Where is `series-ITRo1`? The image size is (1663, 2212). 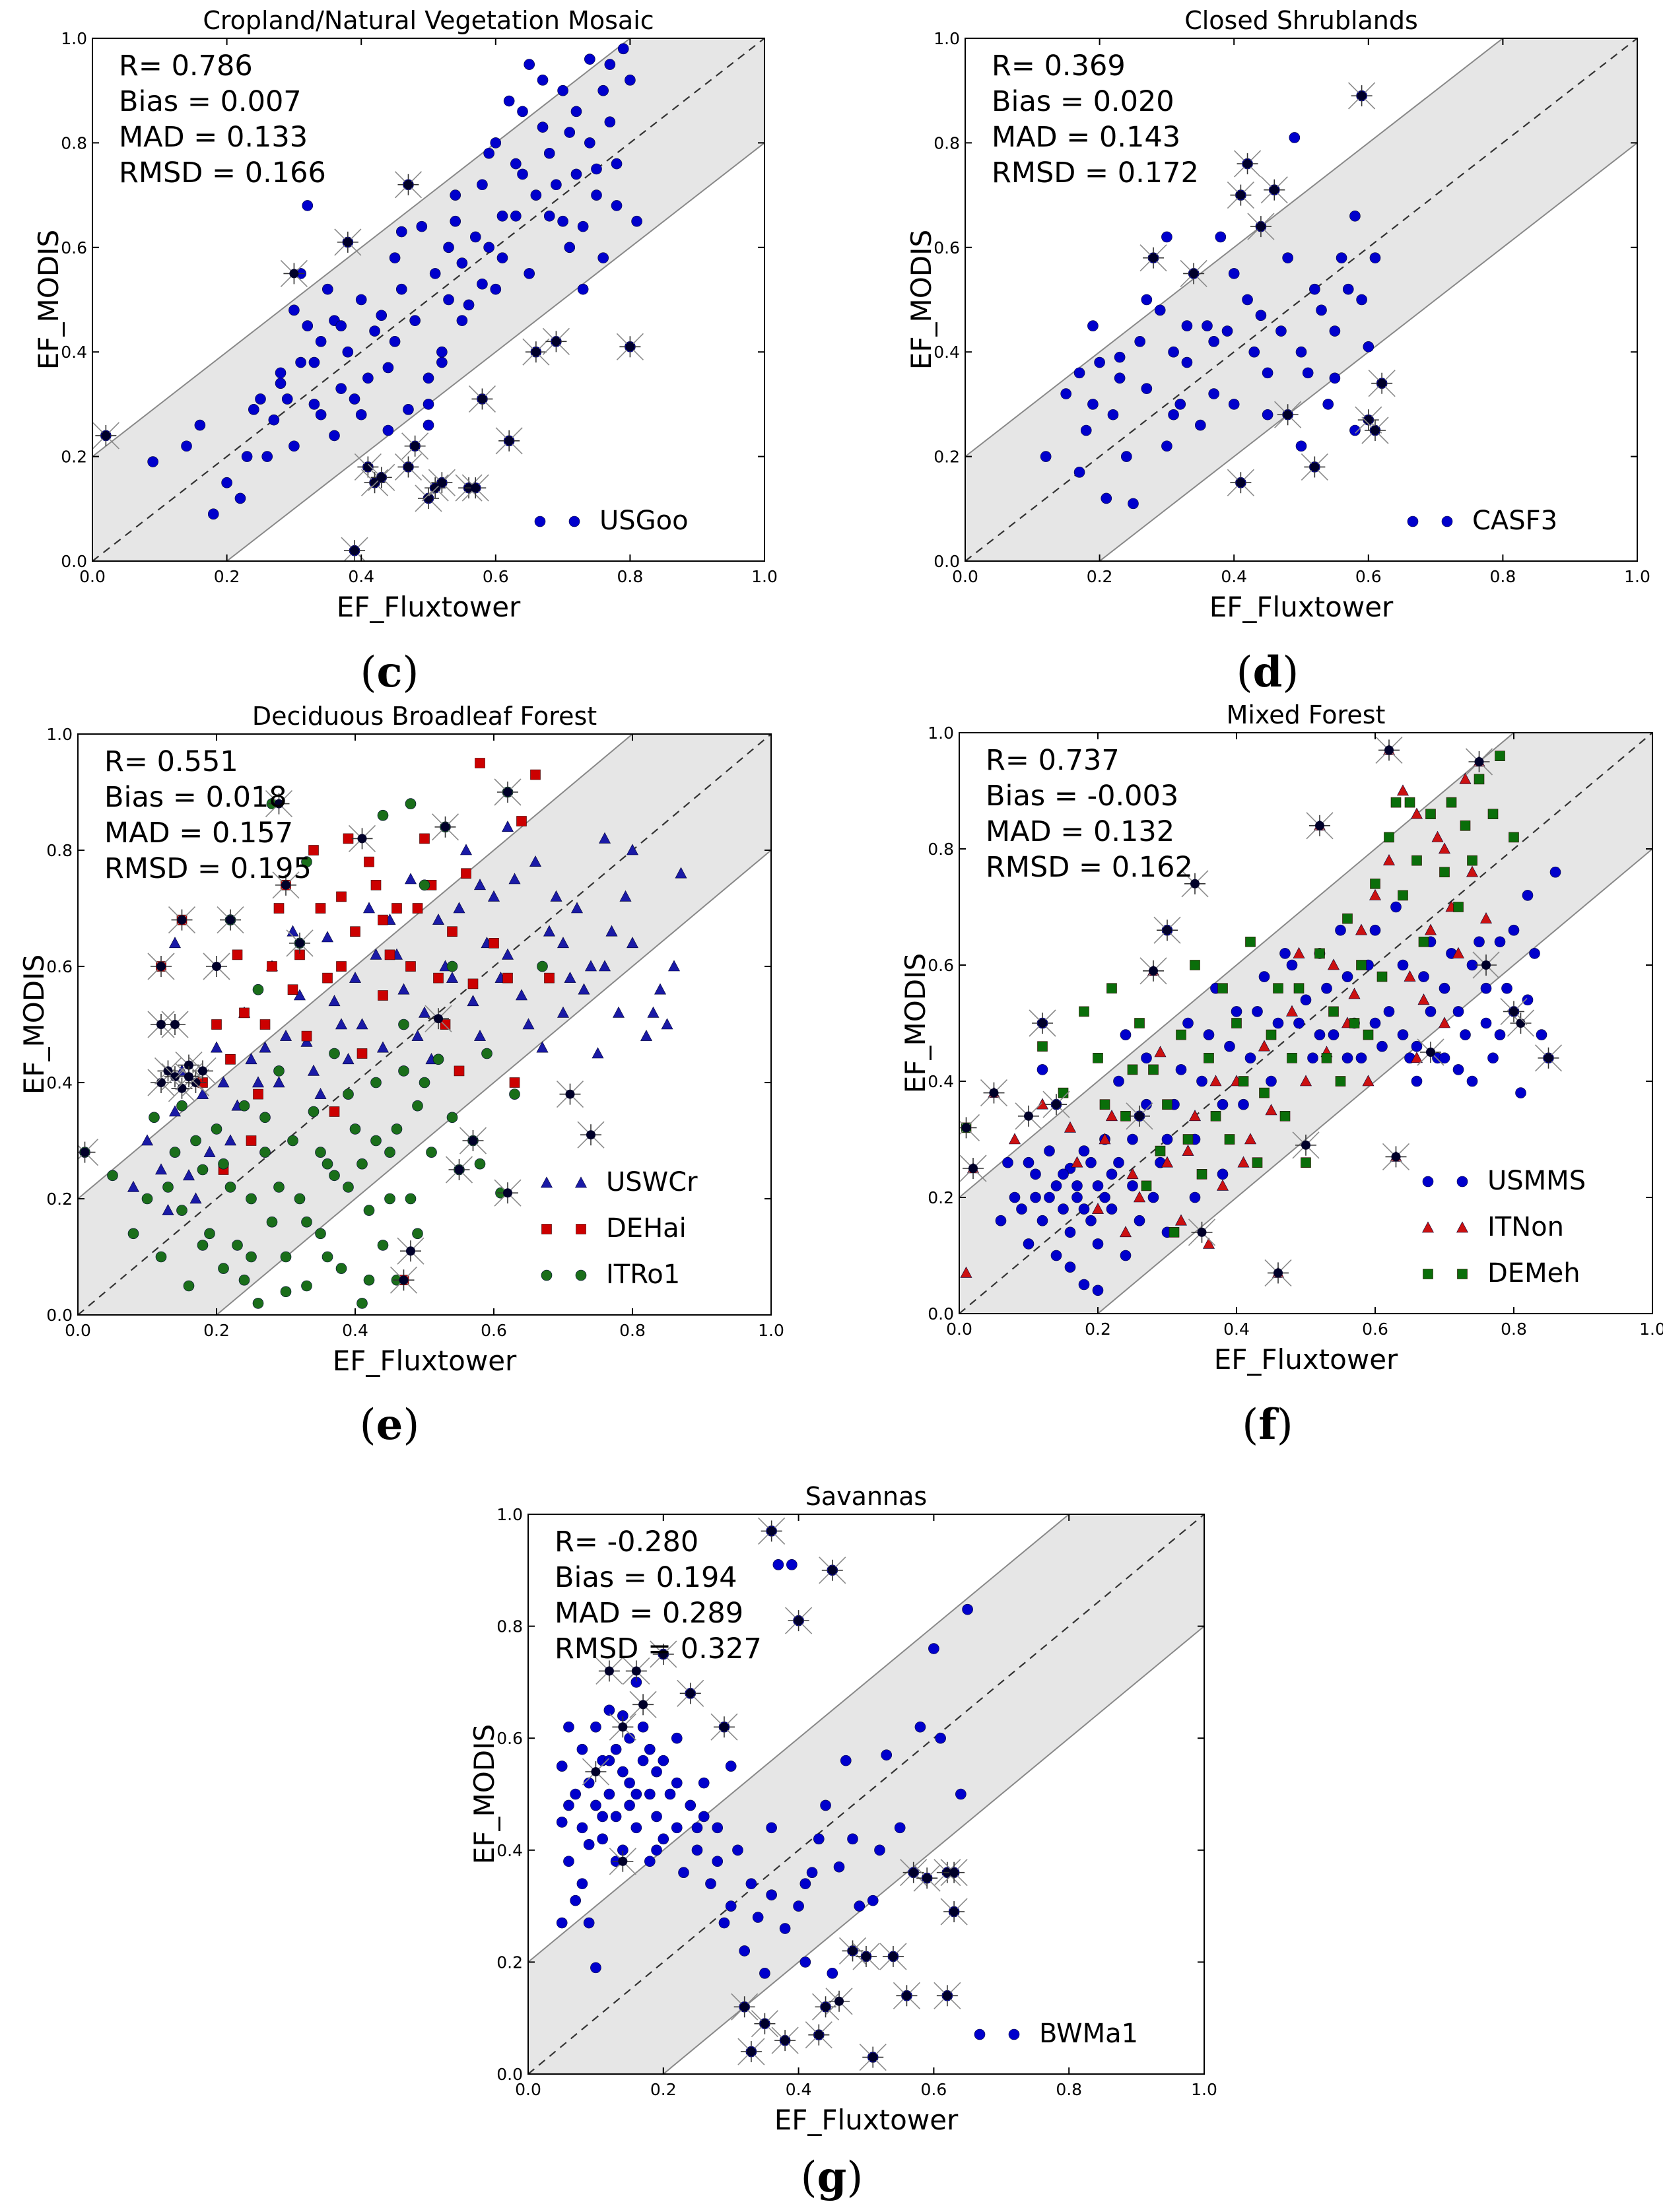
series-ITRo1 is located at coordinates (313, 1047).